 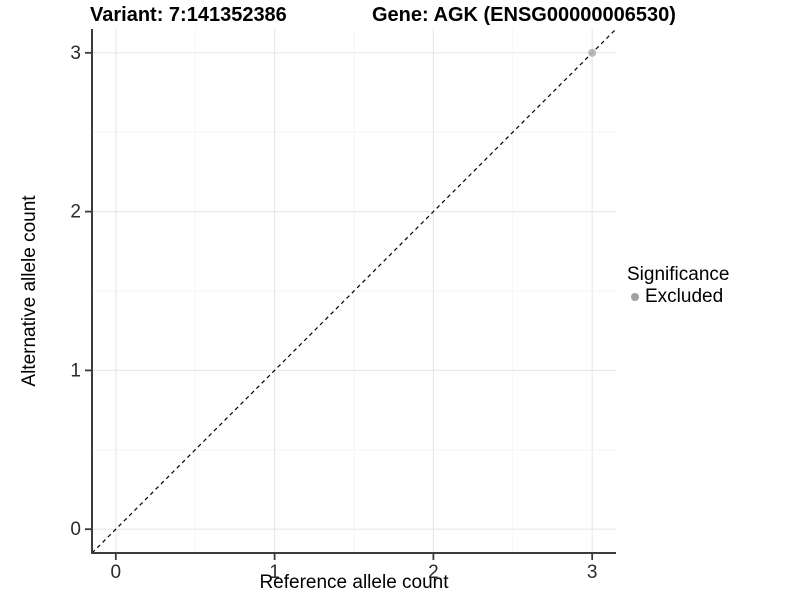 I want to click on x-tick-label: 2, so click(x=433, y=572).